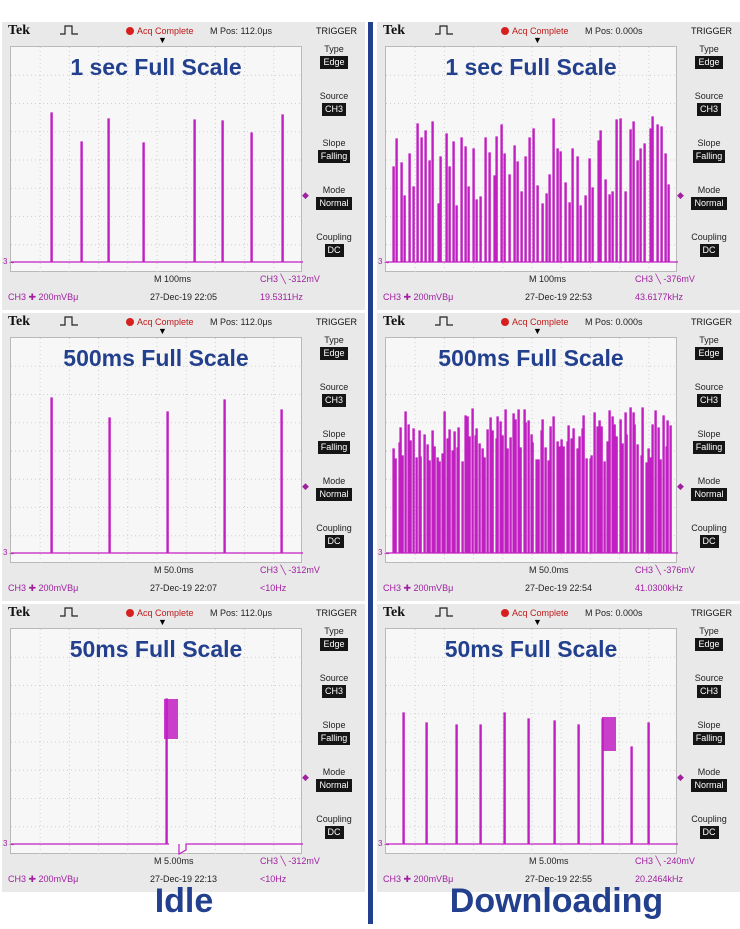 This screenshot has width=740, height=929. What do you see at coordinates (184, 901) in the screenshot?
I see `idle-label: Idle` at bounding box center [184, 901].